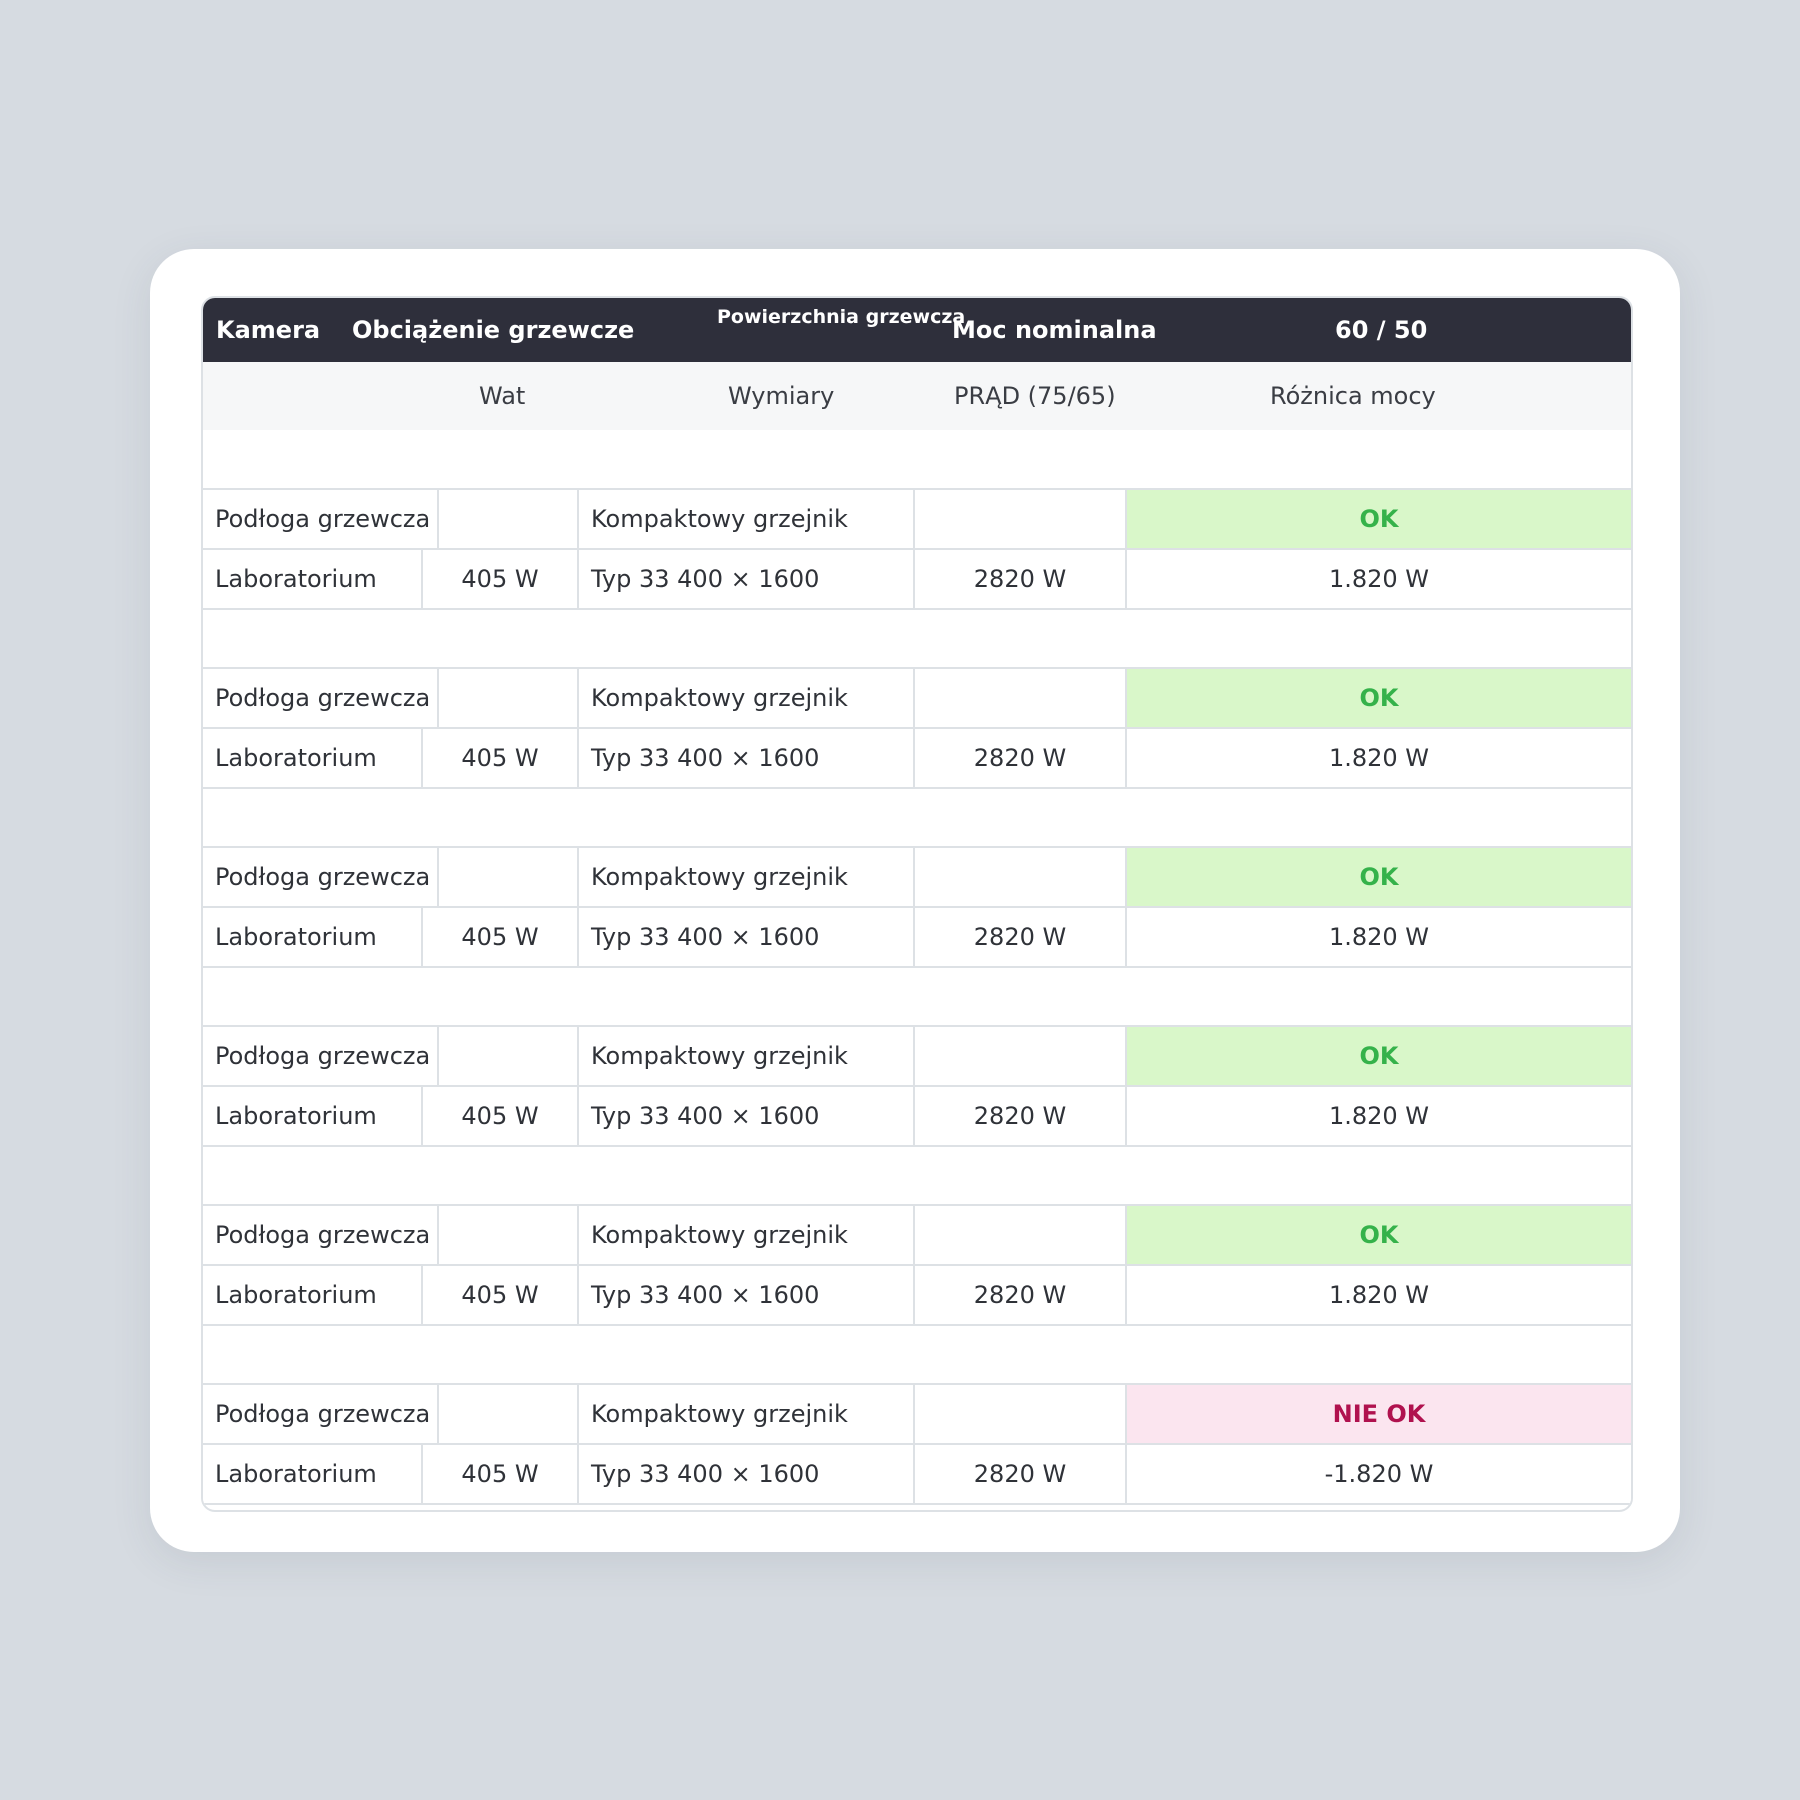 The height and width of the screenshot is (1800, 1800). What do you see at coordinates (1054, 330) in the screenshot?
I see `header-nominal-power: Moc nominalna` at bounding box center [1054, 330].